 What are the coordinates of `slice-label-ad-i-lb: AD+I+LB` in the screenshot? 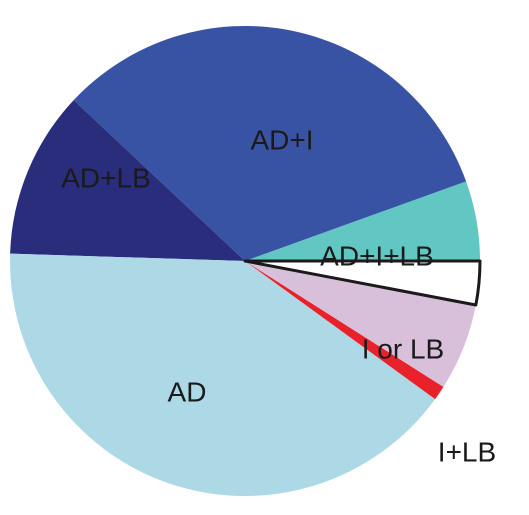 It's located at (377, 255).